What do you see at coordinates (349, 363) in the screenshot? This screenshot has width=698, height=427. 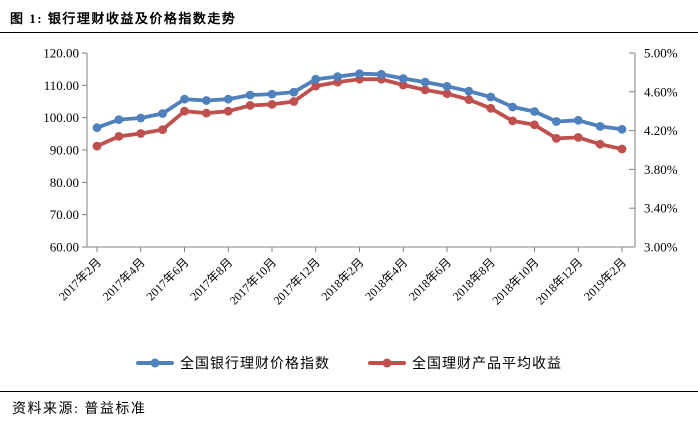 I see `chart-legend: 全国银行理财价格指数 全国理财产品平均收益` at bounding box center [349, 363].